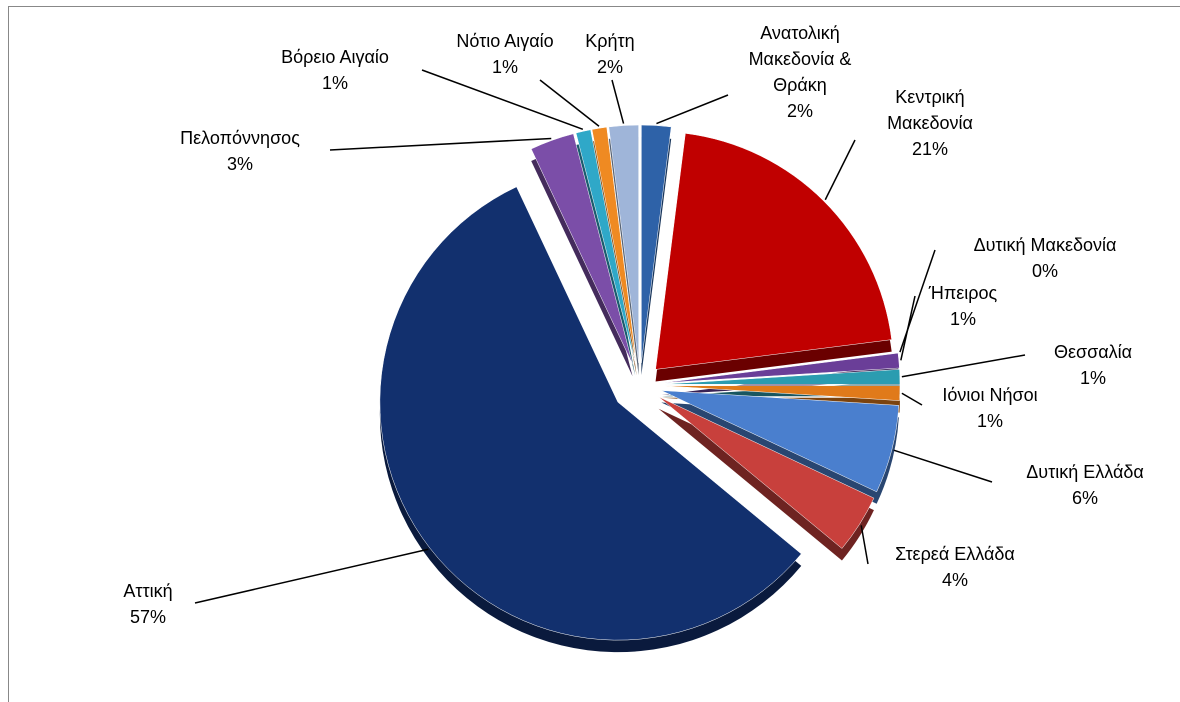 This screenshot has width=1180, height=702. I want to click on data-label: Νότιο Αιγαίο 1%, so click(505, 54).